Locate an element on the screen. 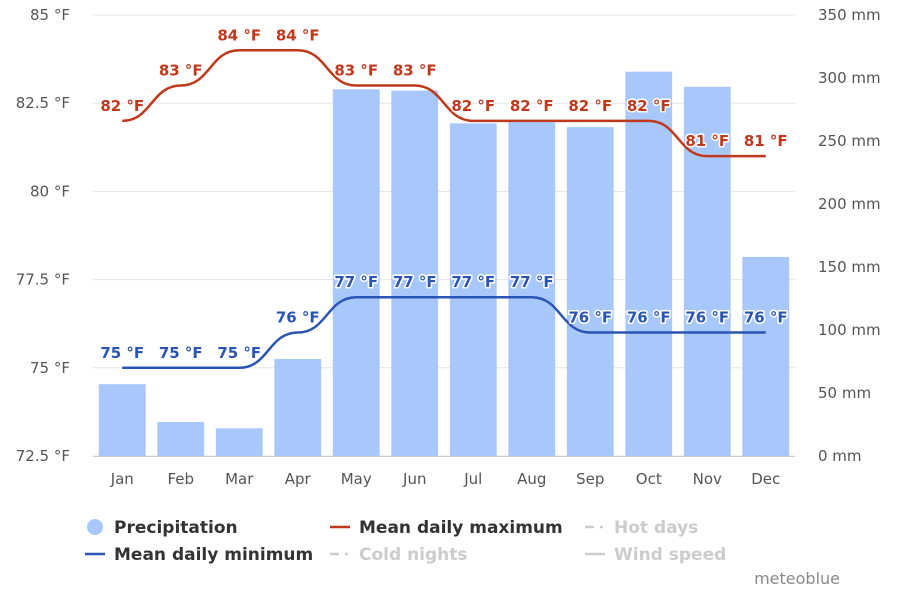 Image resolution: width=900 pixels, height=600 pixels. credit-text: meteoblue is located at coordinates (797, 578).